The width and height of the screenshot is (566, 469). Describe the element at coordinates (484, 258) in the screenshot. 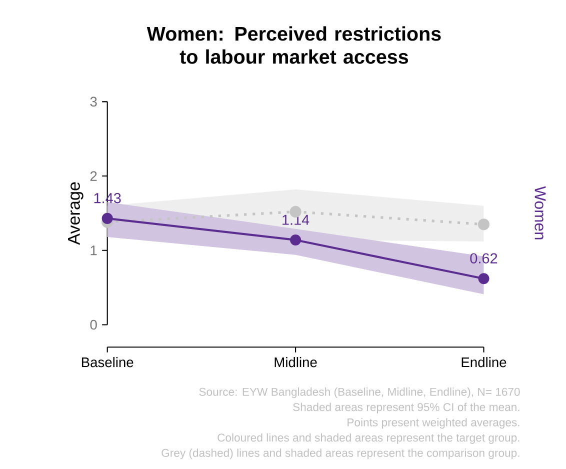

I see `data-label: 0.62` at that location.